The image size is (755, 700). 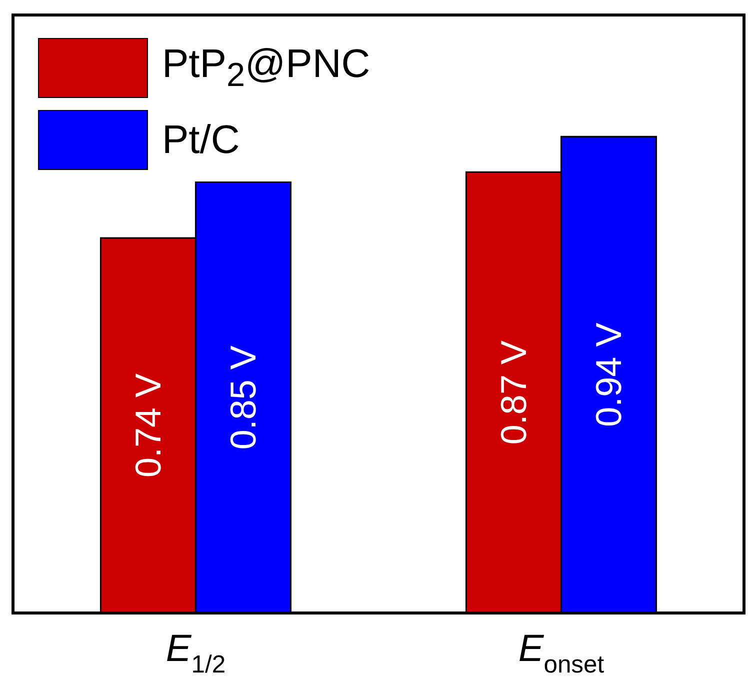 I want to click on data-label: 0.85 V, so click(x=243, y=398).